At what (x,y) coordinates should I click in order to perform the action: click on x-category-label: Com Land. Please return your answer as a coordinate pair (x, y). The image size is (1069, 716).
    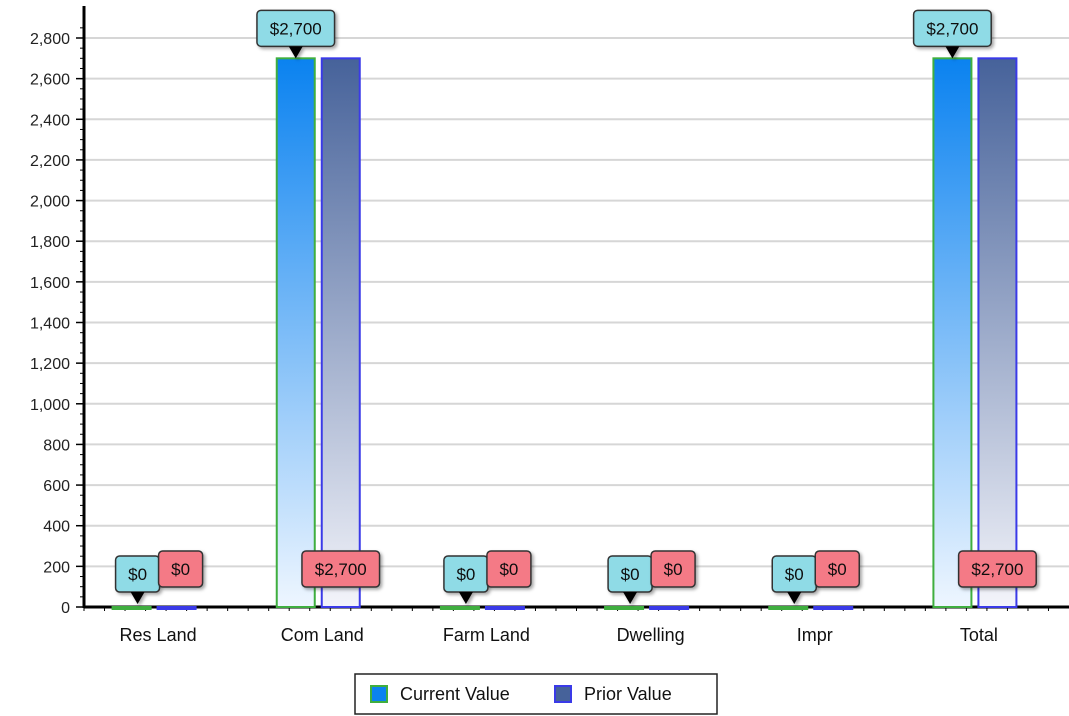
    Looking at the image, I should click on (322, 635).